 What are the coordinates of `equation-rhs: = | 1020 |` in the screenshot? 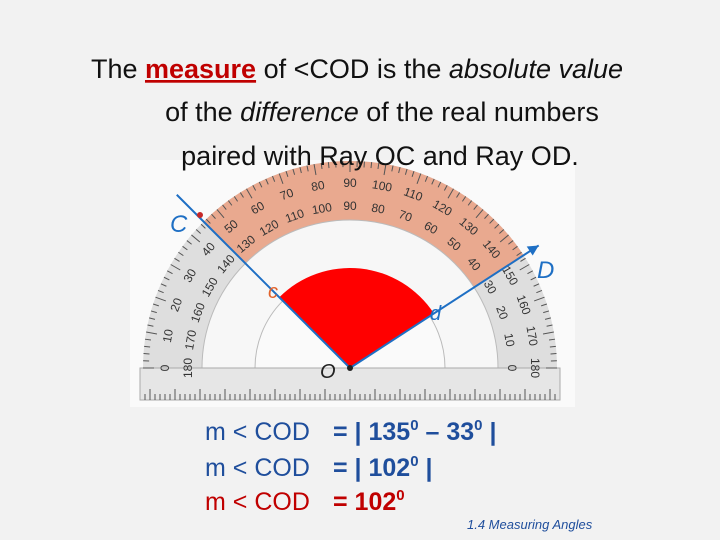 It's located at (383, 467).